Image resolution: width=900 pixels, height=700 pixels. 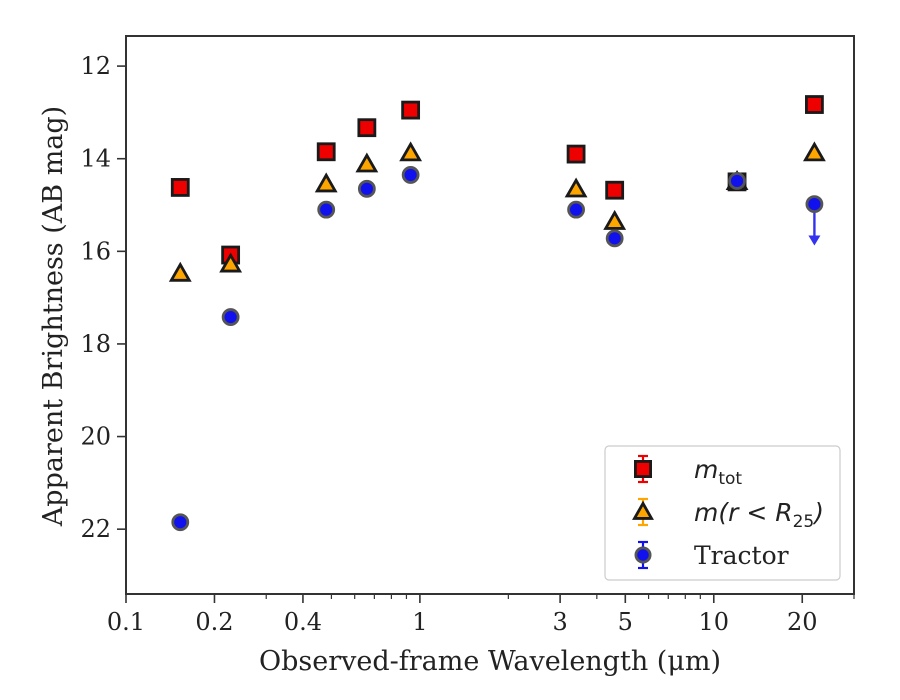 I want to click on y-tick-label: 16, so click(x=95, y=251).